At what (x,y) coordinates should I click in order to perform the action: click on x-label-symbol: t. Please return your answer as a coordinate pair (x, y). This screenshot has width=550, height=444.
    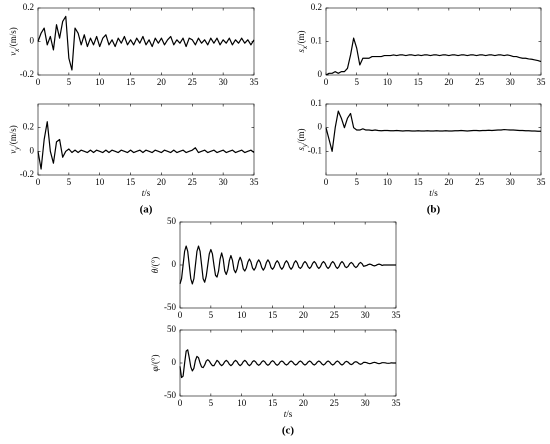
    Looking at the image, I should click on (430, 193).